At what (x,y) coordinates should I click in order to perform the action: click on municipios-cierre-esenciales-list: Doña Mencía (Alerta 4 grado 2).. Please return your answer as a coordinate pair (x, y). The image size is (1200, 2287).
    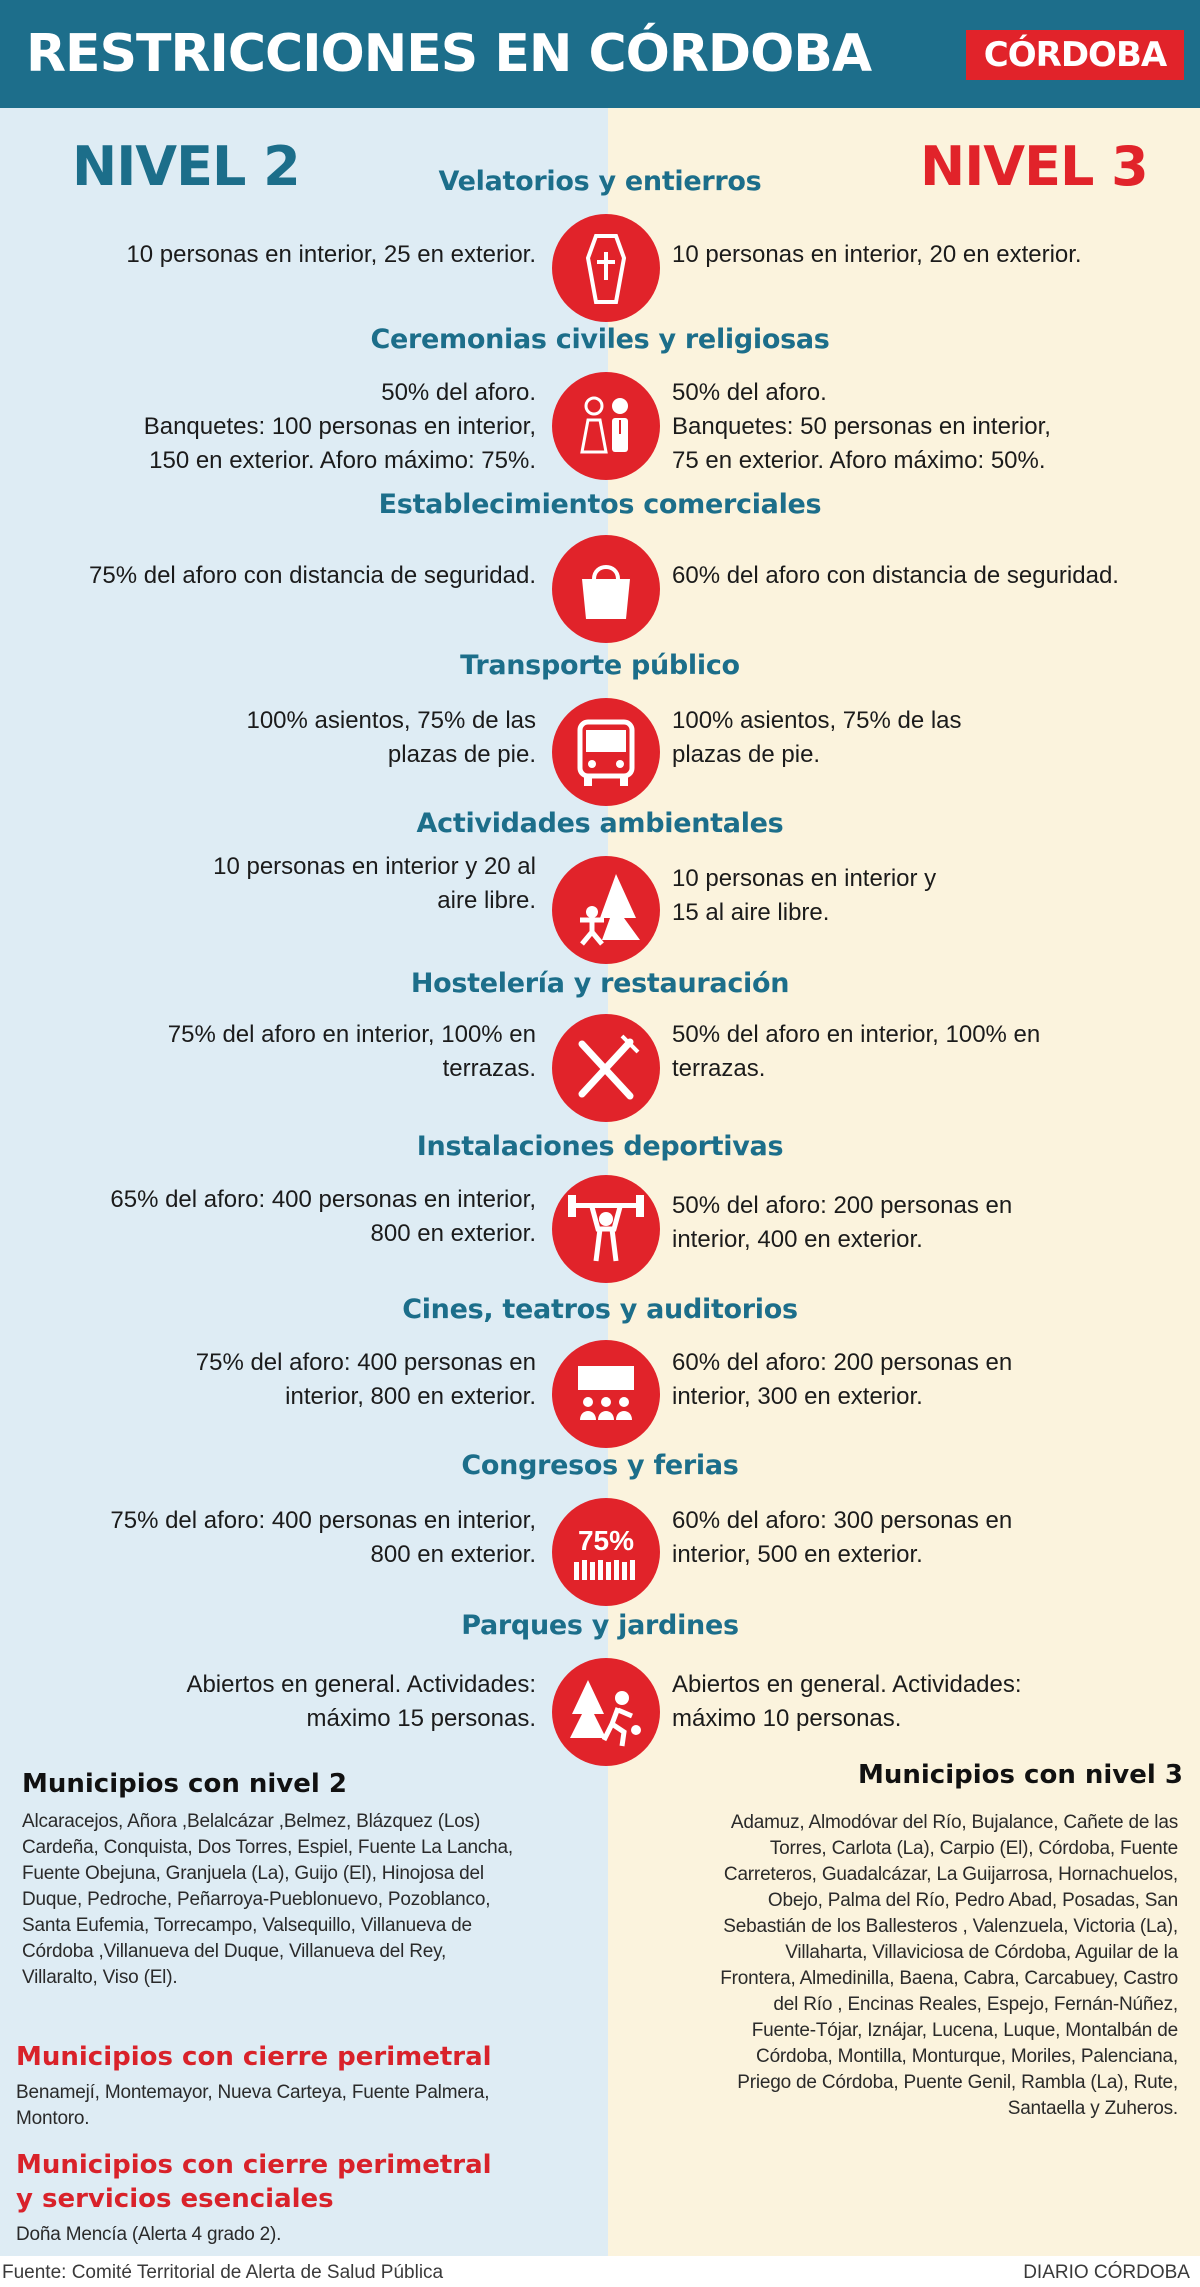
    Looking at the image, I should click on (149, 2234).